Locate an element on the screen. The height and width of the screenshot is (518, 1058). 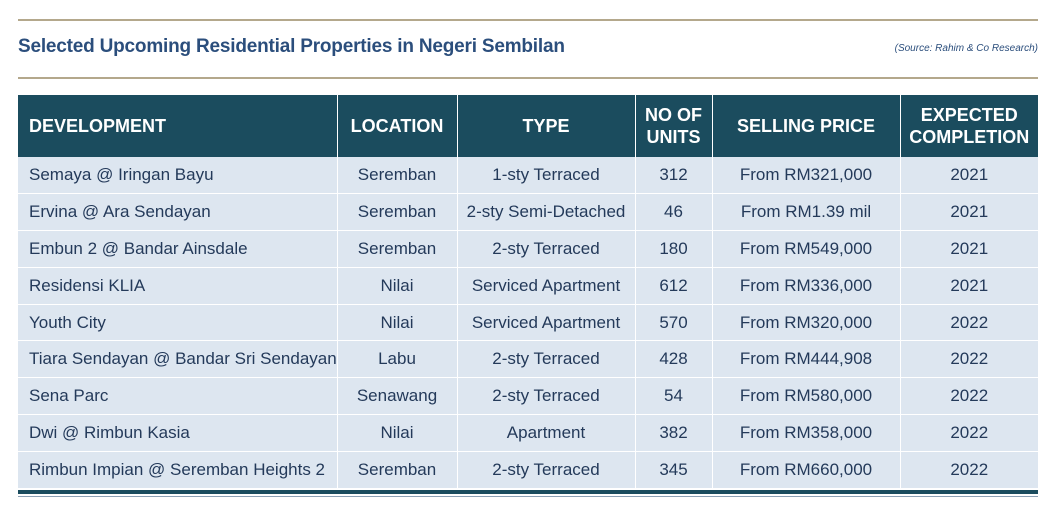
cell-units: 54 is located at coordinates (674, 396).